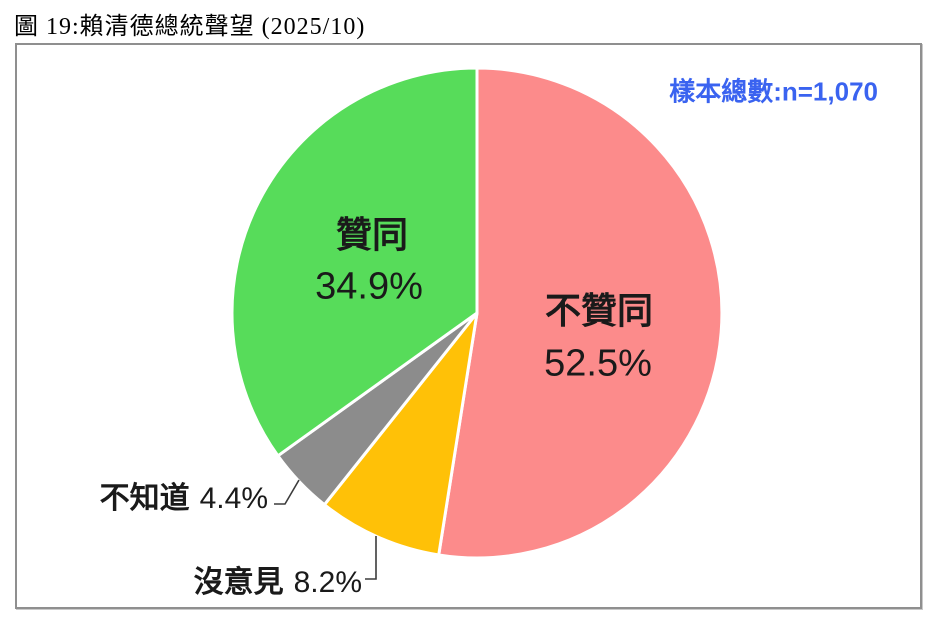  I want to click on label-disapprove-name: 不贊同, so click(599, 310).